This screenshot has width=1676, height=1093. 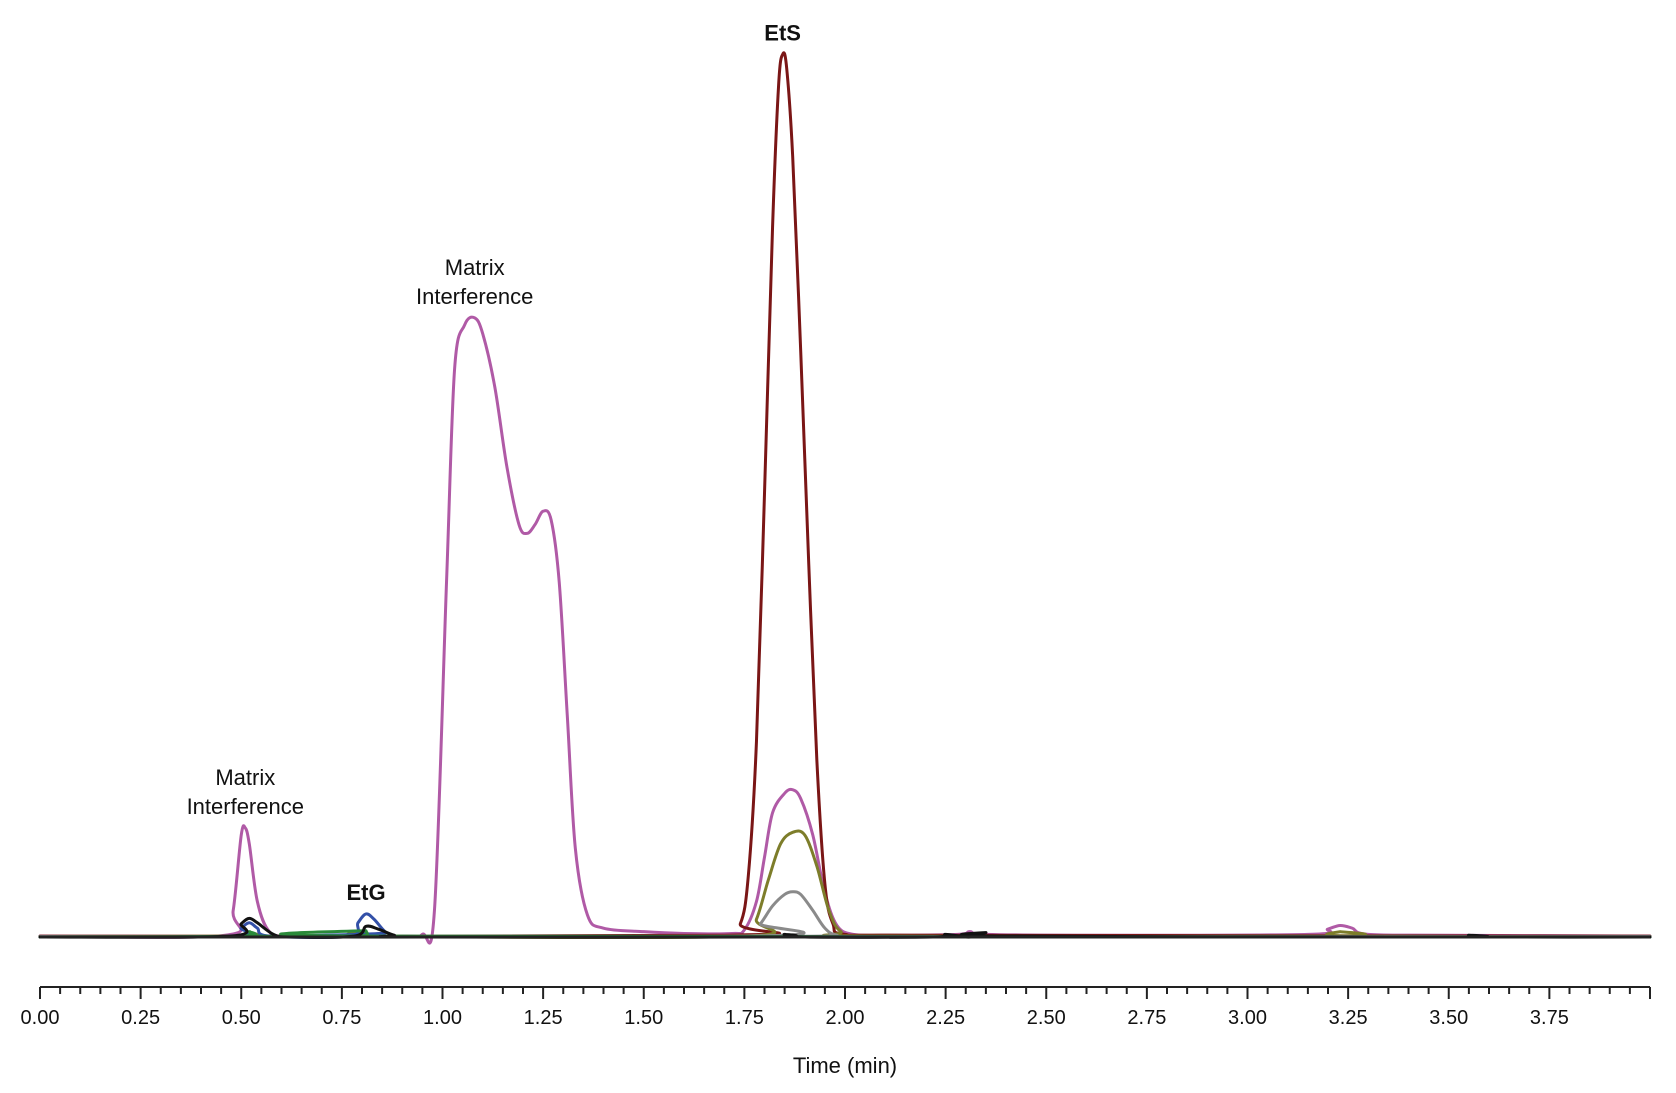 What do you see at coordinates (845, 1065) in the screenshot?
I see `x-axis-title: Time (min)` at bounding box center [845, 1065].